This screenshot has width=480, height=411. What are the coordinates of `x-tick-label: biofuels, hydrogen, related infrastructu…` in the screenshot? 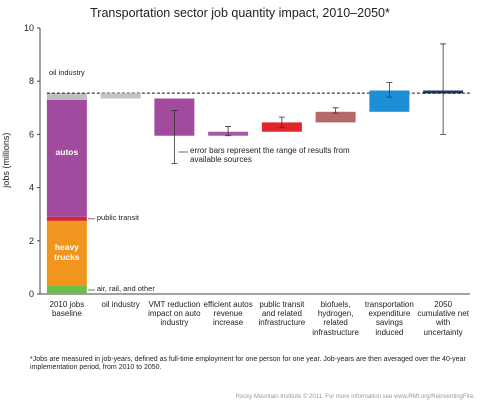 It's located at (335, 318).